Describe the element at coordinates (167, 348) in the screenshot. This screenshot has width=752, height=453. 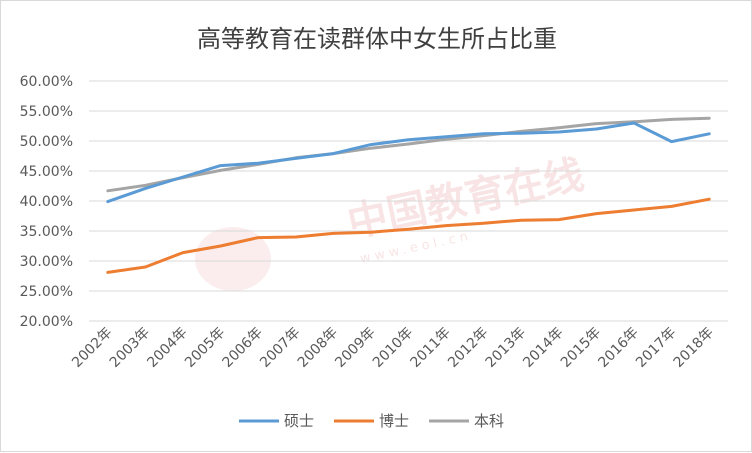
I see `x-tick-label: 2004年` at that location.